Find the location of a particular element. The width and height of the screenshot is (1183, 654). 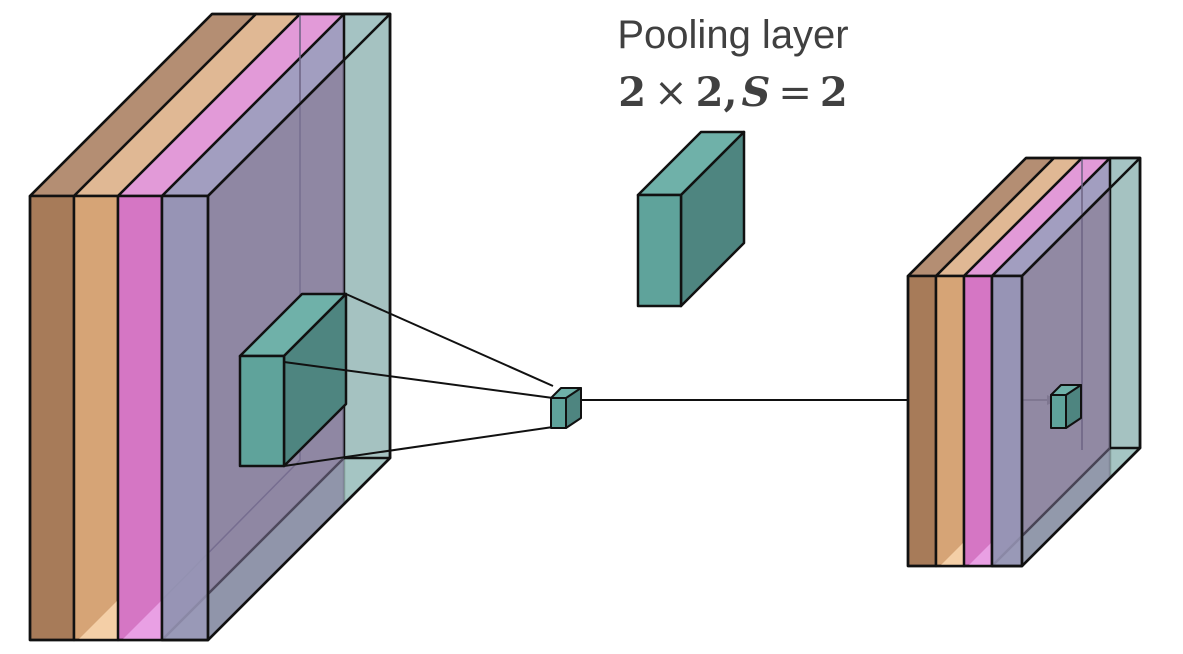

input-pooling-window is located at coordinates (293, 380).